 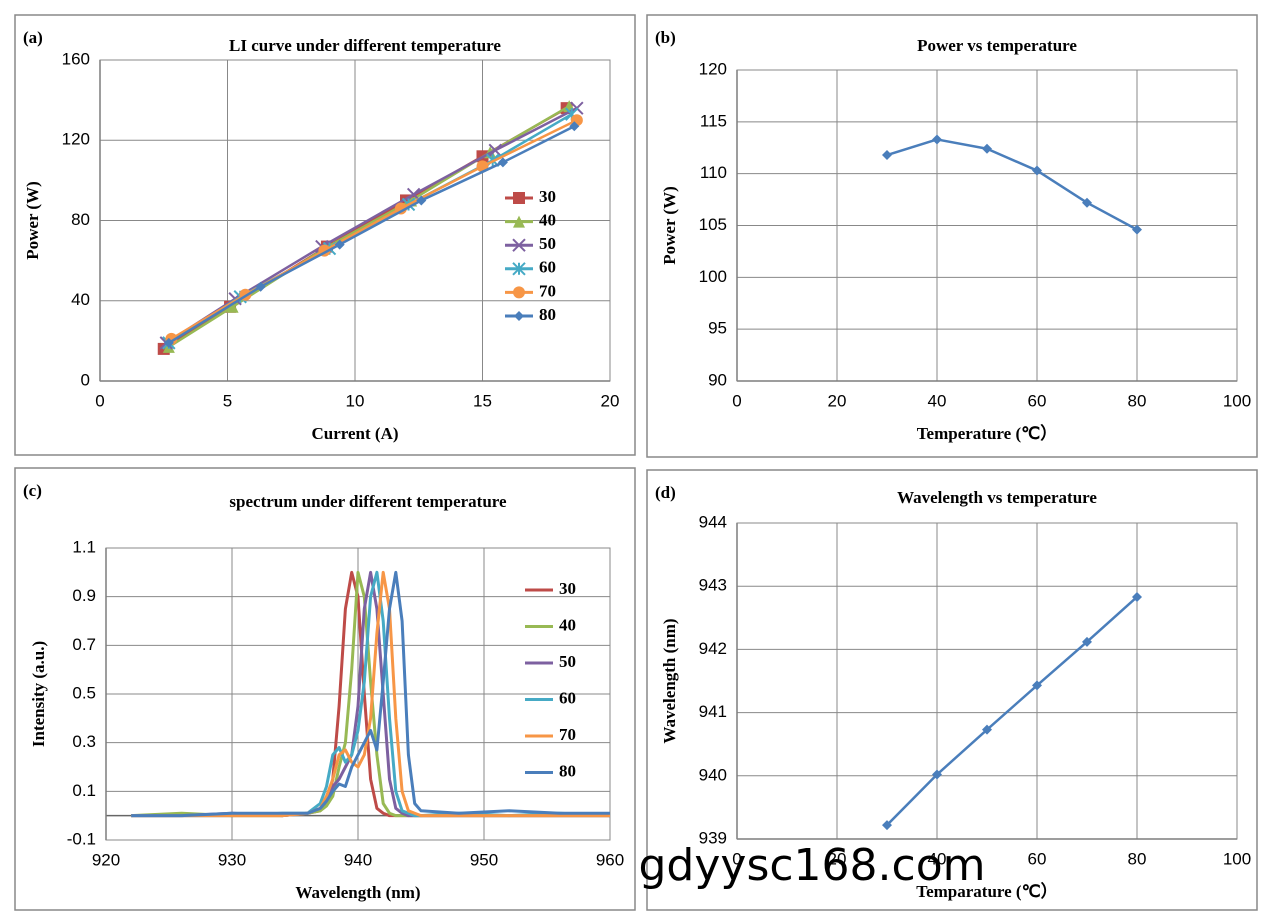 I want to click on x-axis-label: Wavelength (nm), so click(x=357, y=892).